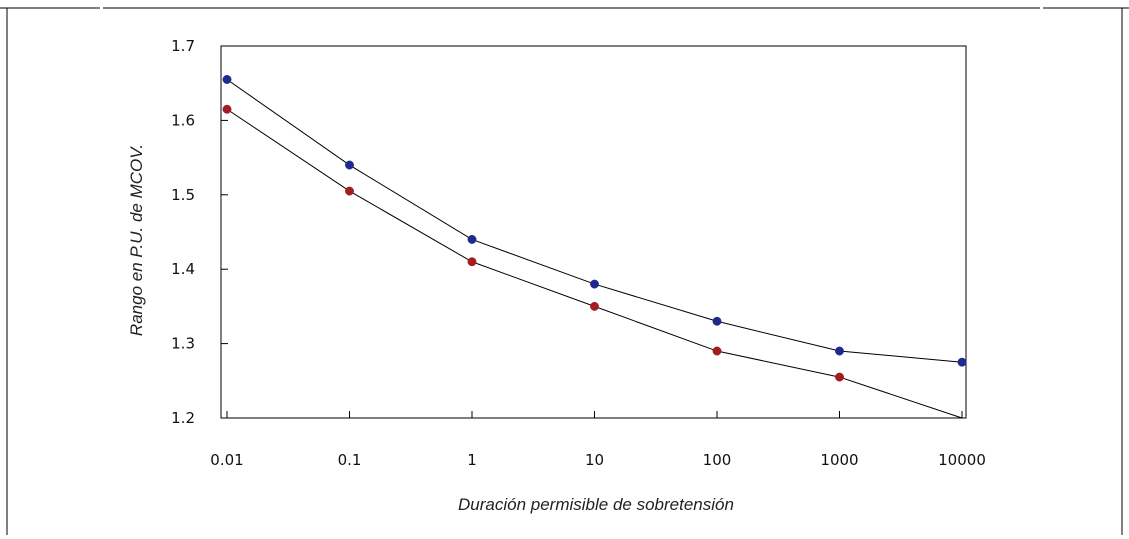 Image resolution: width=1129 pixels, height=539 pixels. What do you see at coordinates (596, 504) in the screenshot?
I see `x-axis-title: Duración permisible de sobretensión` at bounding box center [596, 504].